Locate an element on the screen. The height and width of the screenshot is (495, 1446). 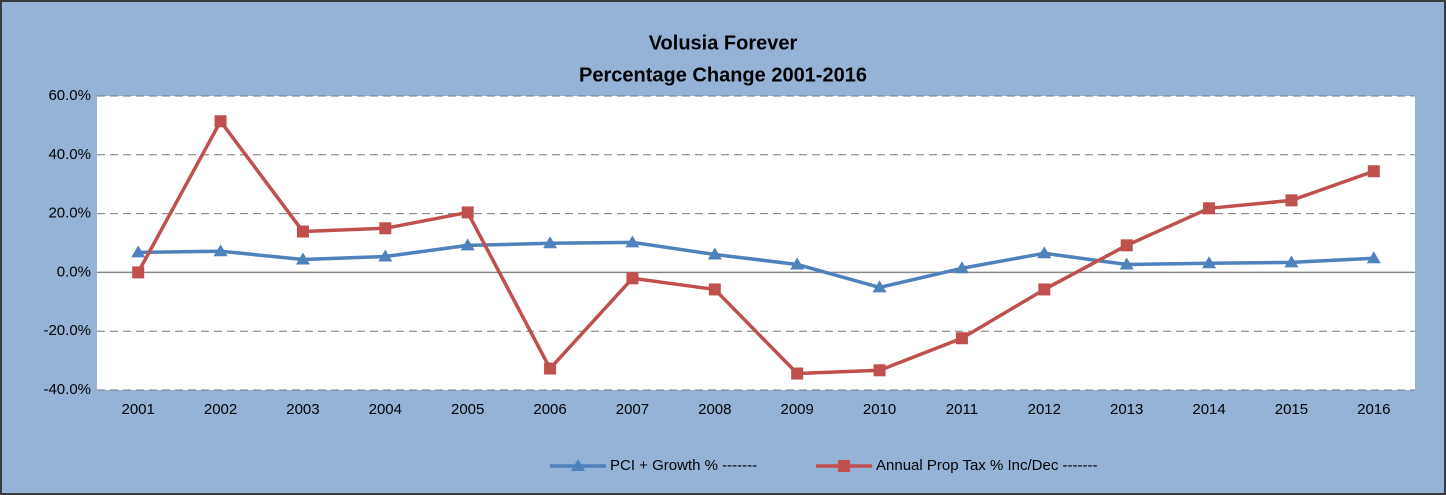
y-tick-label: 20.0% is located at coordinates (69, 213).